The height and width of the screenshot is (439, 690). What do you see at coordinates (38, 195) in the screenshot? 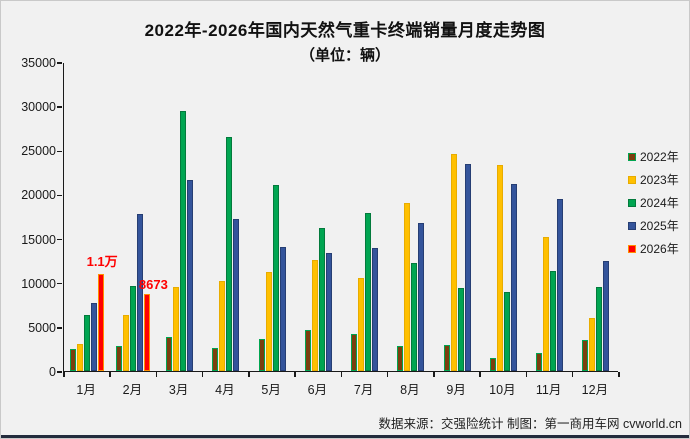
I see `y-axis-label: 20000` at bounding box center [38, 195].